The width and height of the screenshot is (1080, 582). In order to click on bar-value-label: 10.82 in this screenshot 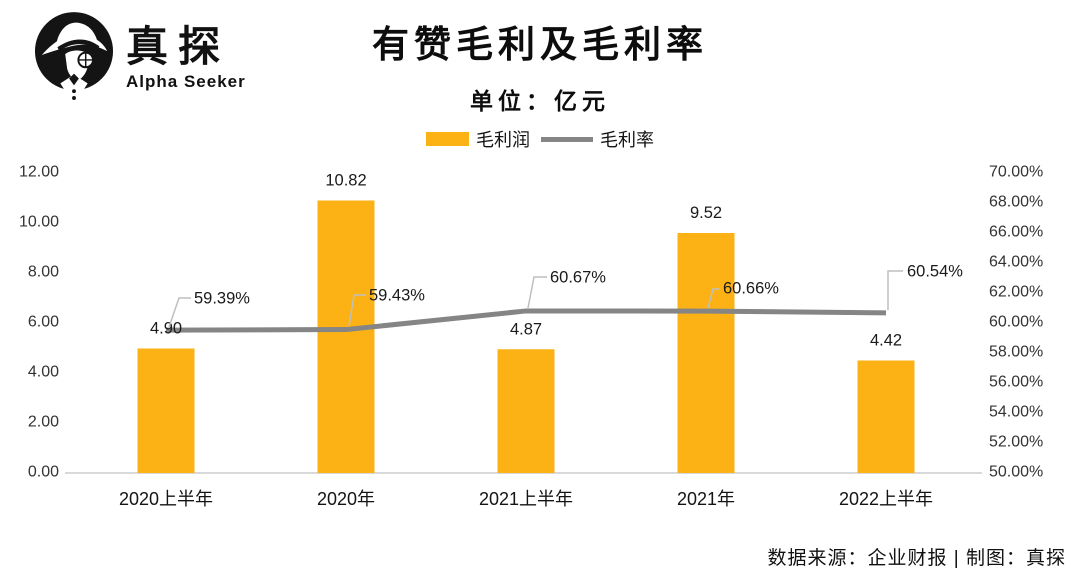, I will do `click(345, 181)`.